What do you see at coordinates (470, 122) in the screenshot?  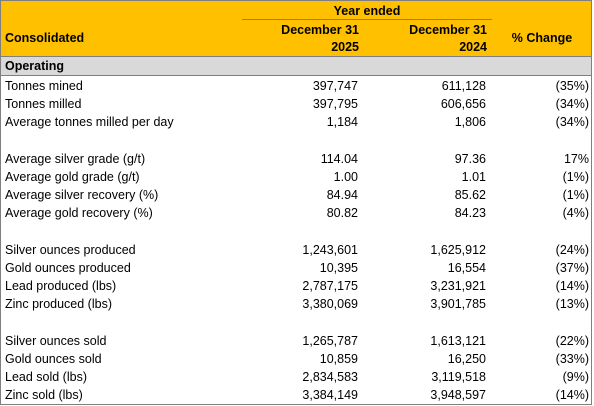 I see `value-2024: 1,806` at bounding box center [470, 122].